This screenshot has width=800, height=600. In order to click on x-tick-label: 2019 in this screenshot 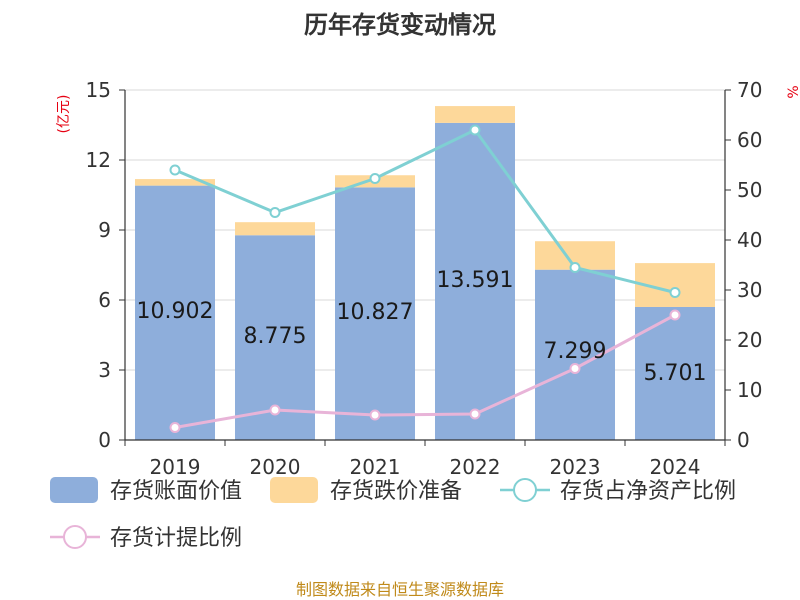, I will do `click(175, 467)`.